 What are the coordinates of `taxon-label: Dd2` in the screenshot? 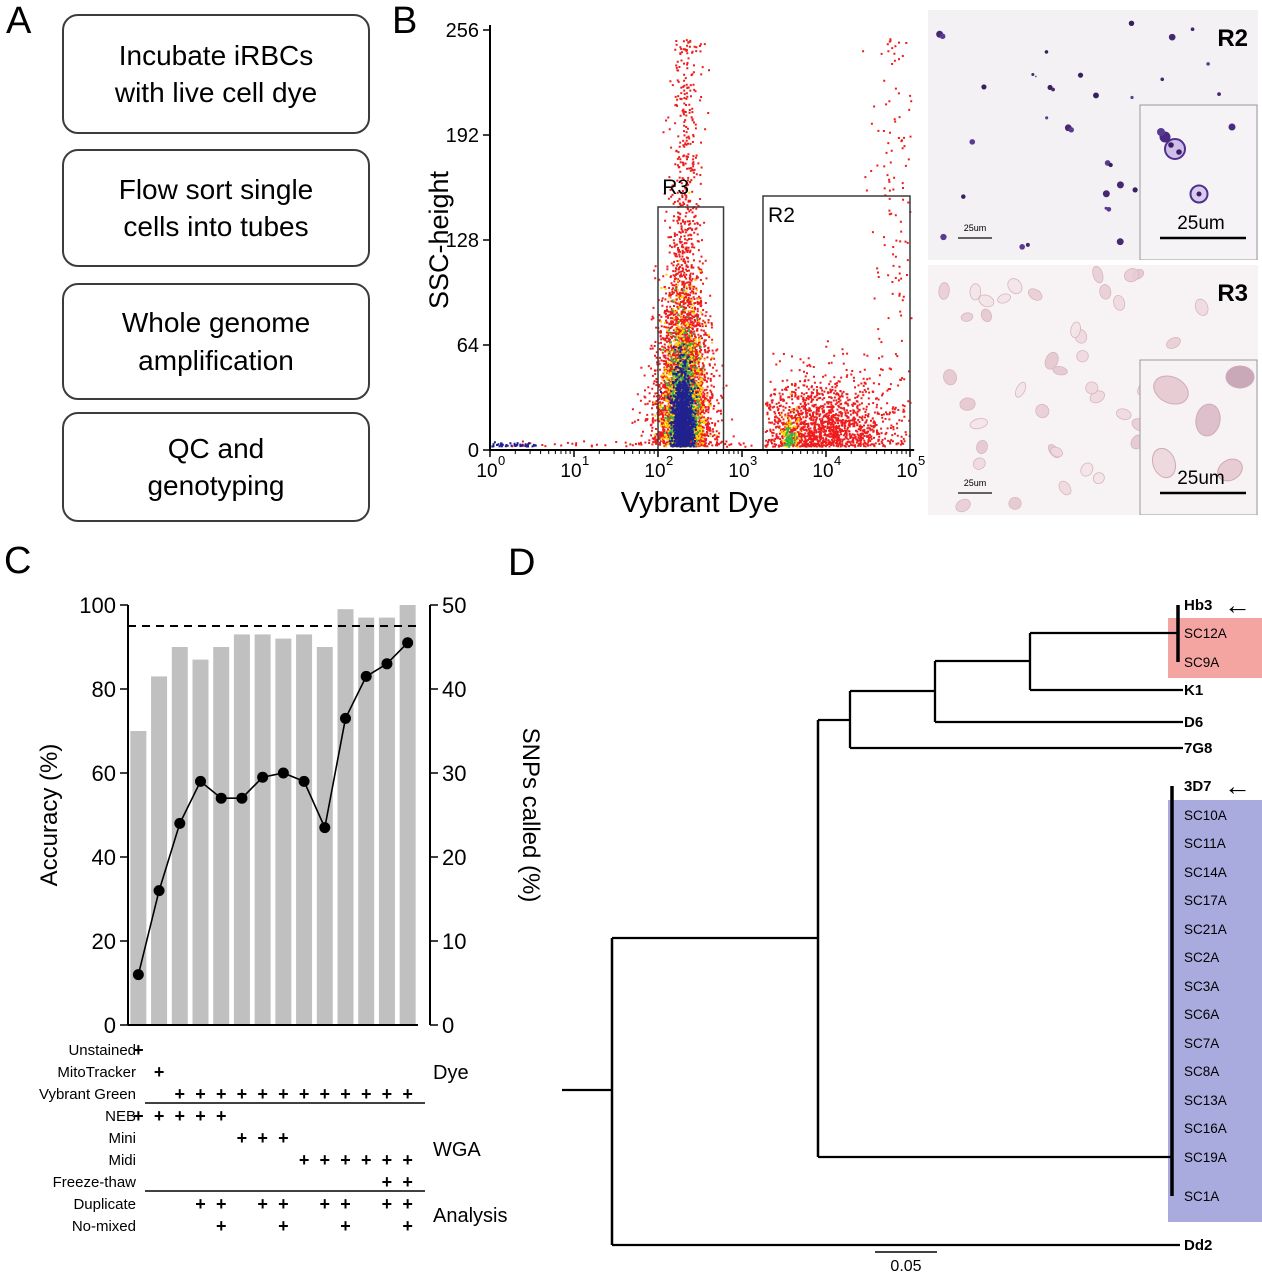 It's located at (1198, 1245).